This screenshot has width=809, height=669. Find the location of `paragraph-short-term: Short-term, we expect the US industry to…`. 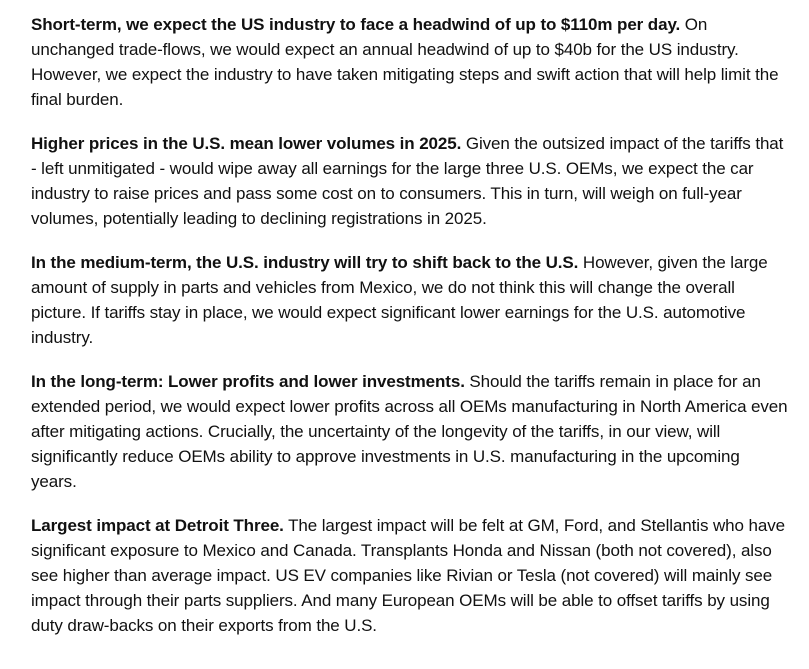

paragraph-short-term: Short-term, we expect the US industry to… is located at coordinates (410, 62).